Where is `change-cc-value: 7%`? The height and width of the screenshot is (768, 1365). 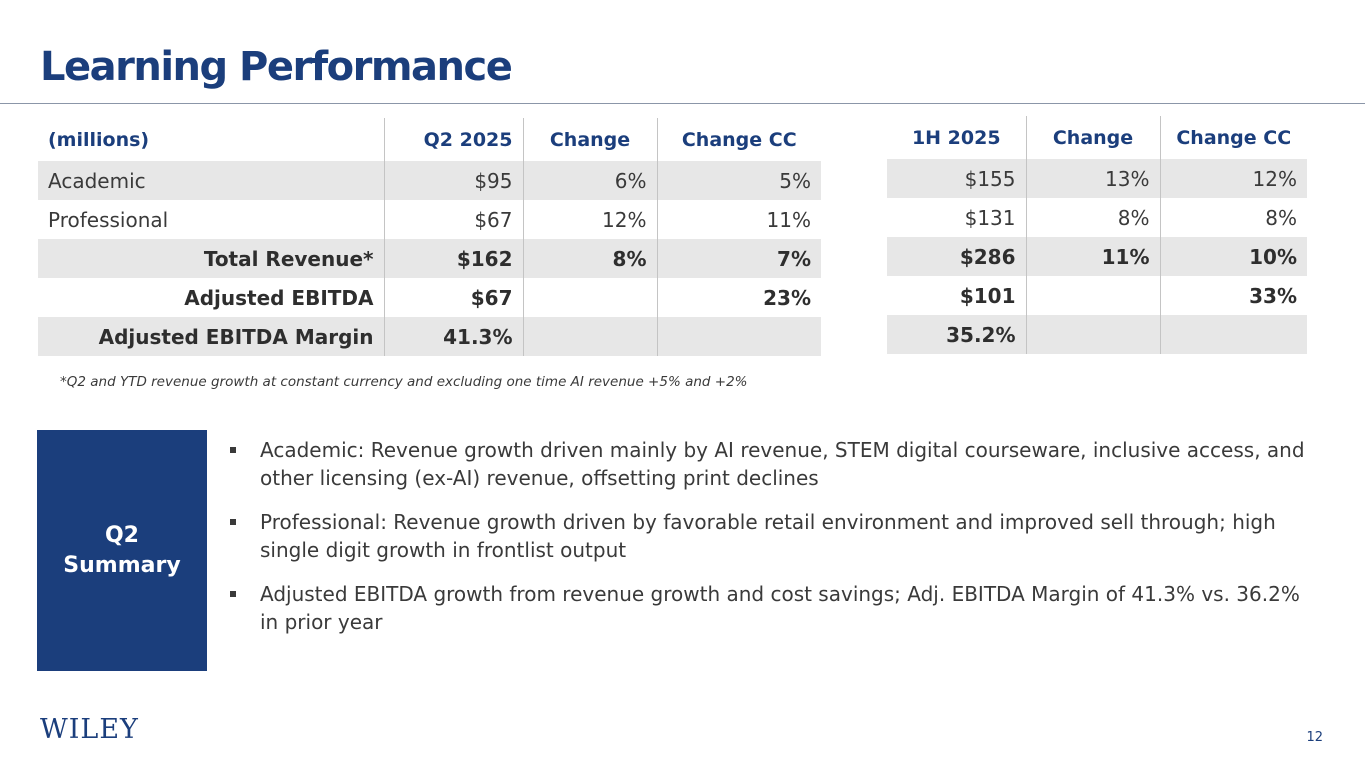 change-cc-value: 7% is located at coordinates (739, 258).